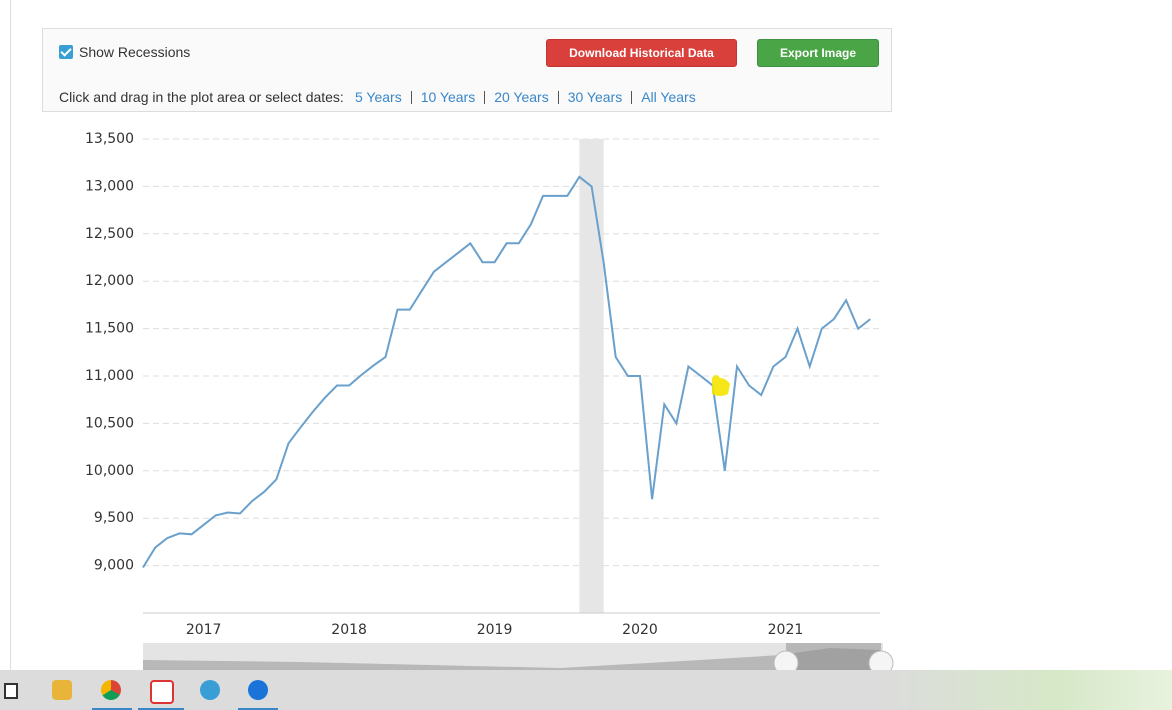 The image size is (1172, 710). What do you see at coordinates (668, 97) in the screenshot?
I see `range-link: All Years` at bounding box center [668, 97].